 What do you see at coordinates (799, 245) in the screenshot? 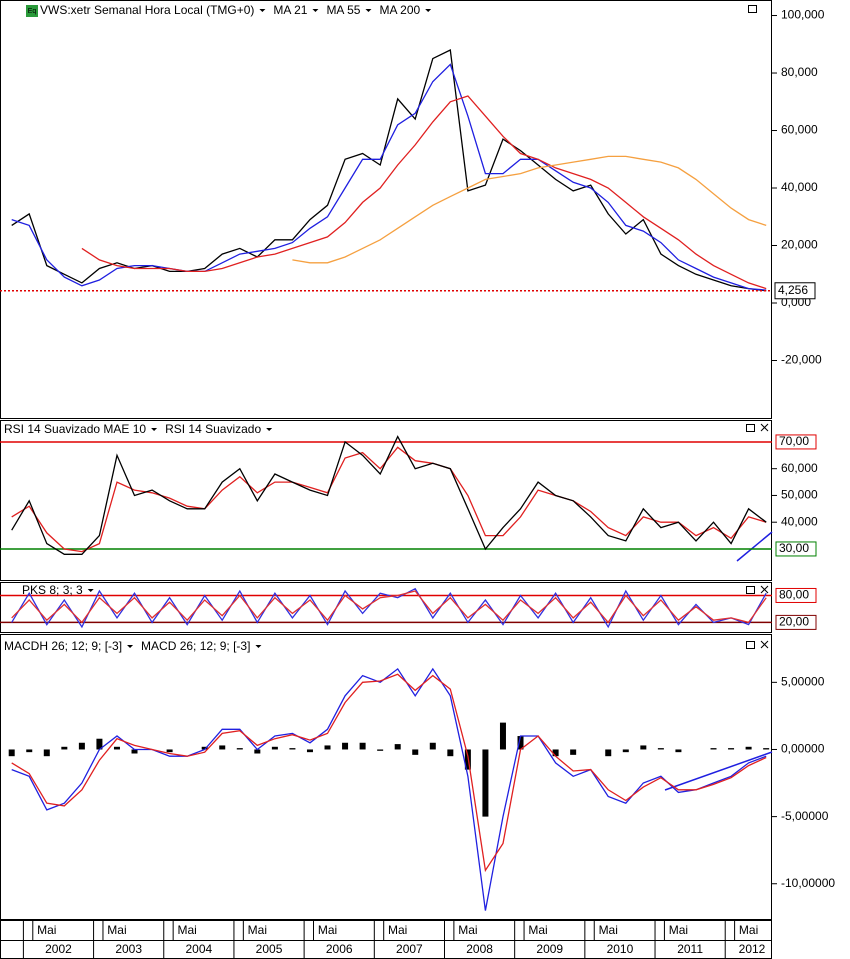
I see `y-tick-label: 20,000` at bounding box center [799, 245].